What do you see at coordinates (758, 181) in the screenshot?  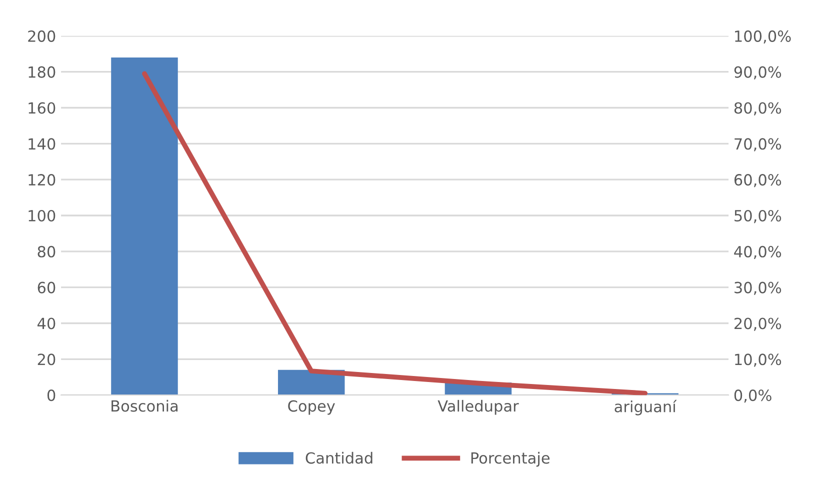 I see `y2-tick-label: 60,0%` at bounding box center [758, 181].